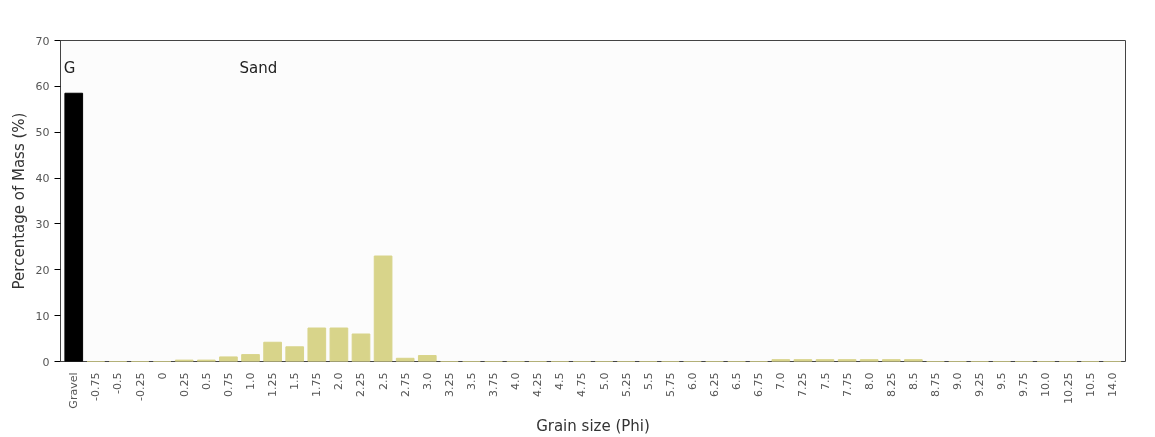 The height and width of the screenshot is (437, 1155). What do you see at coordinates (42, 270) in the screenshot?
I see `y-tick-label: 20` at bounding box center [42, 270].